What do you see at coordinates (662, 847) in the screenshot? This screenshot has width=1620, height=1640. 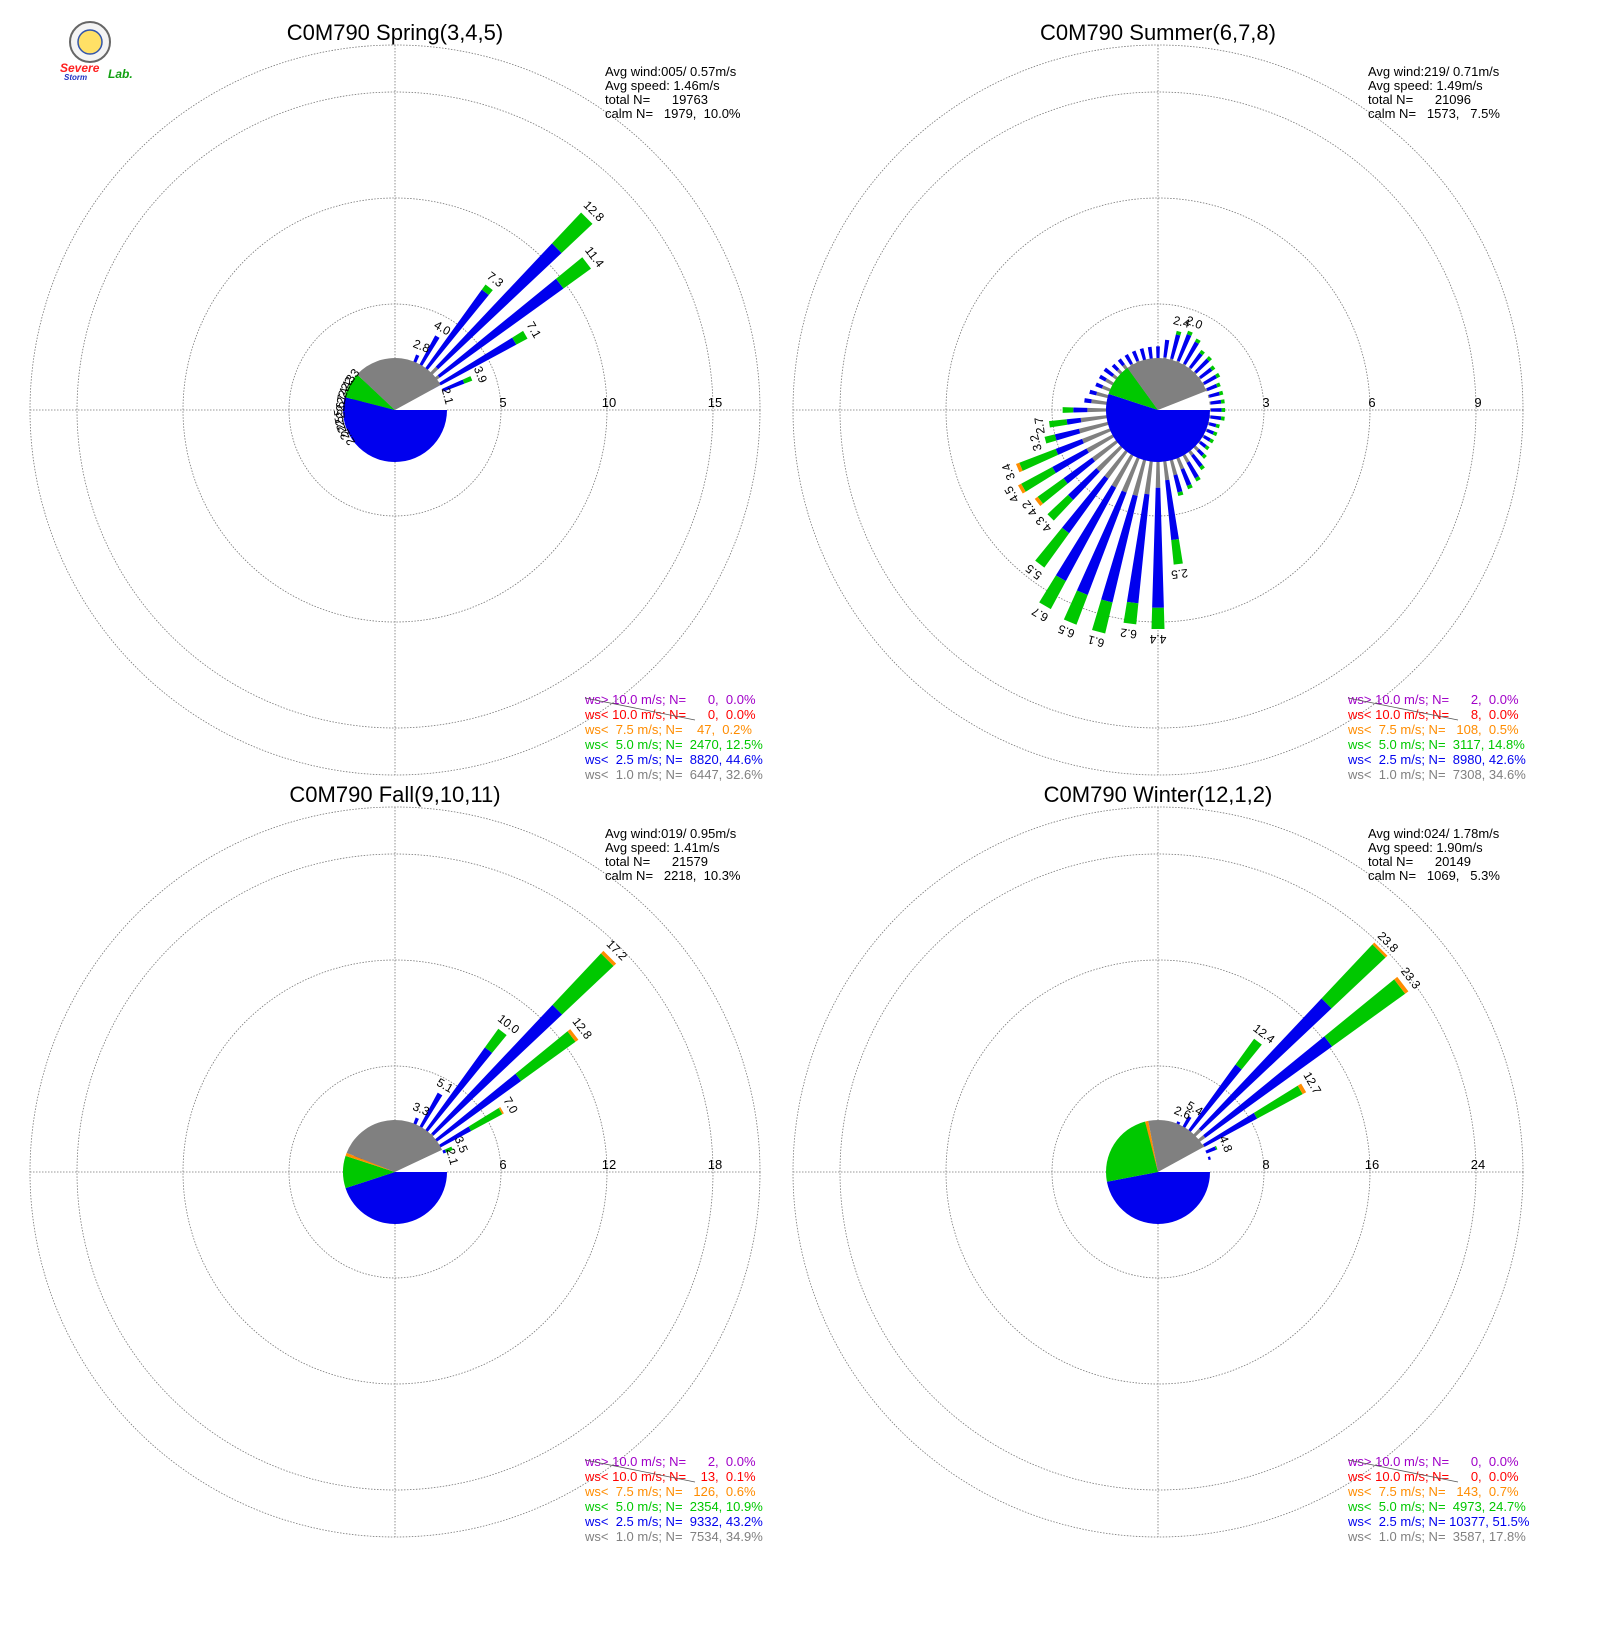 I see `info-avg-speed: Avg speed: 1.41m/s` at bounding box center [662, 847].